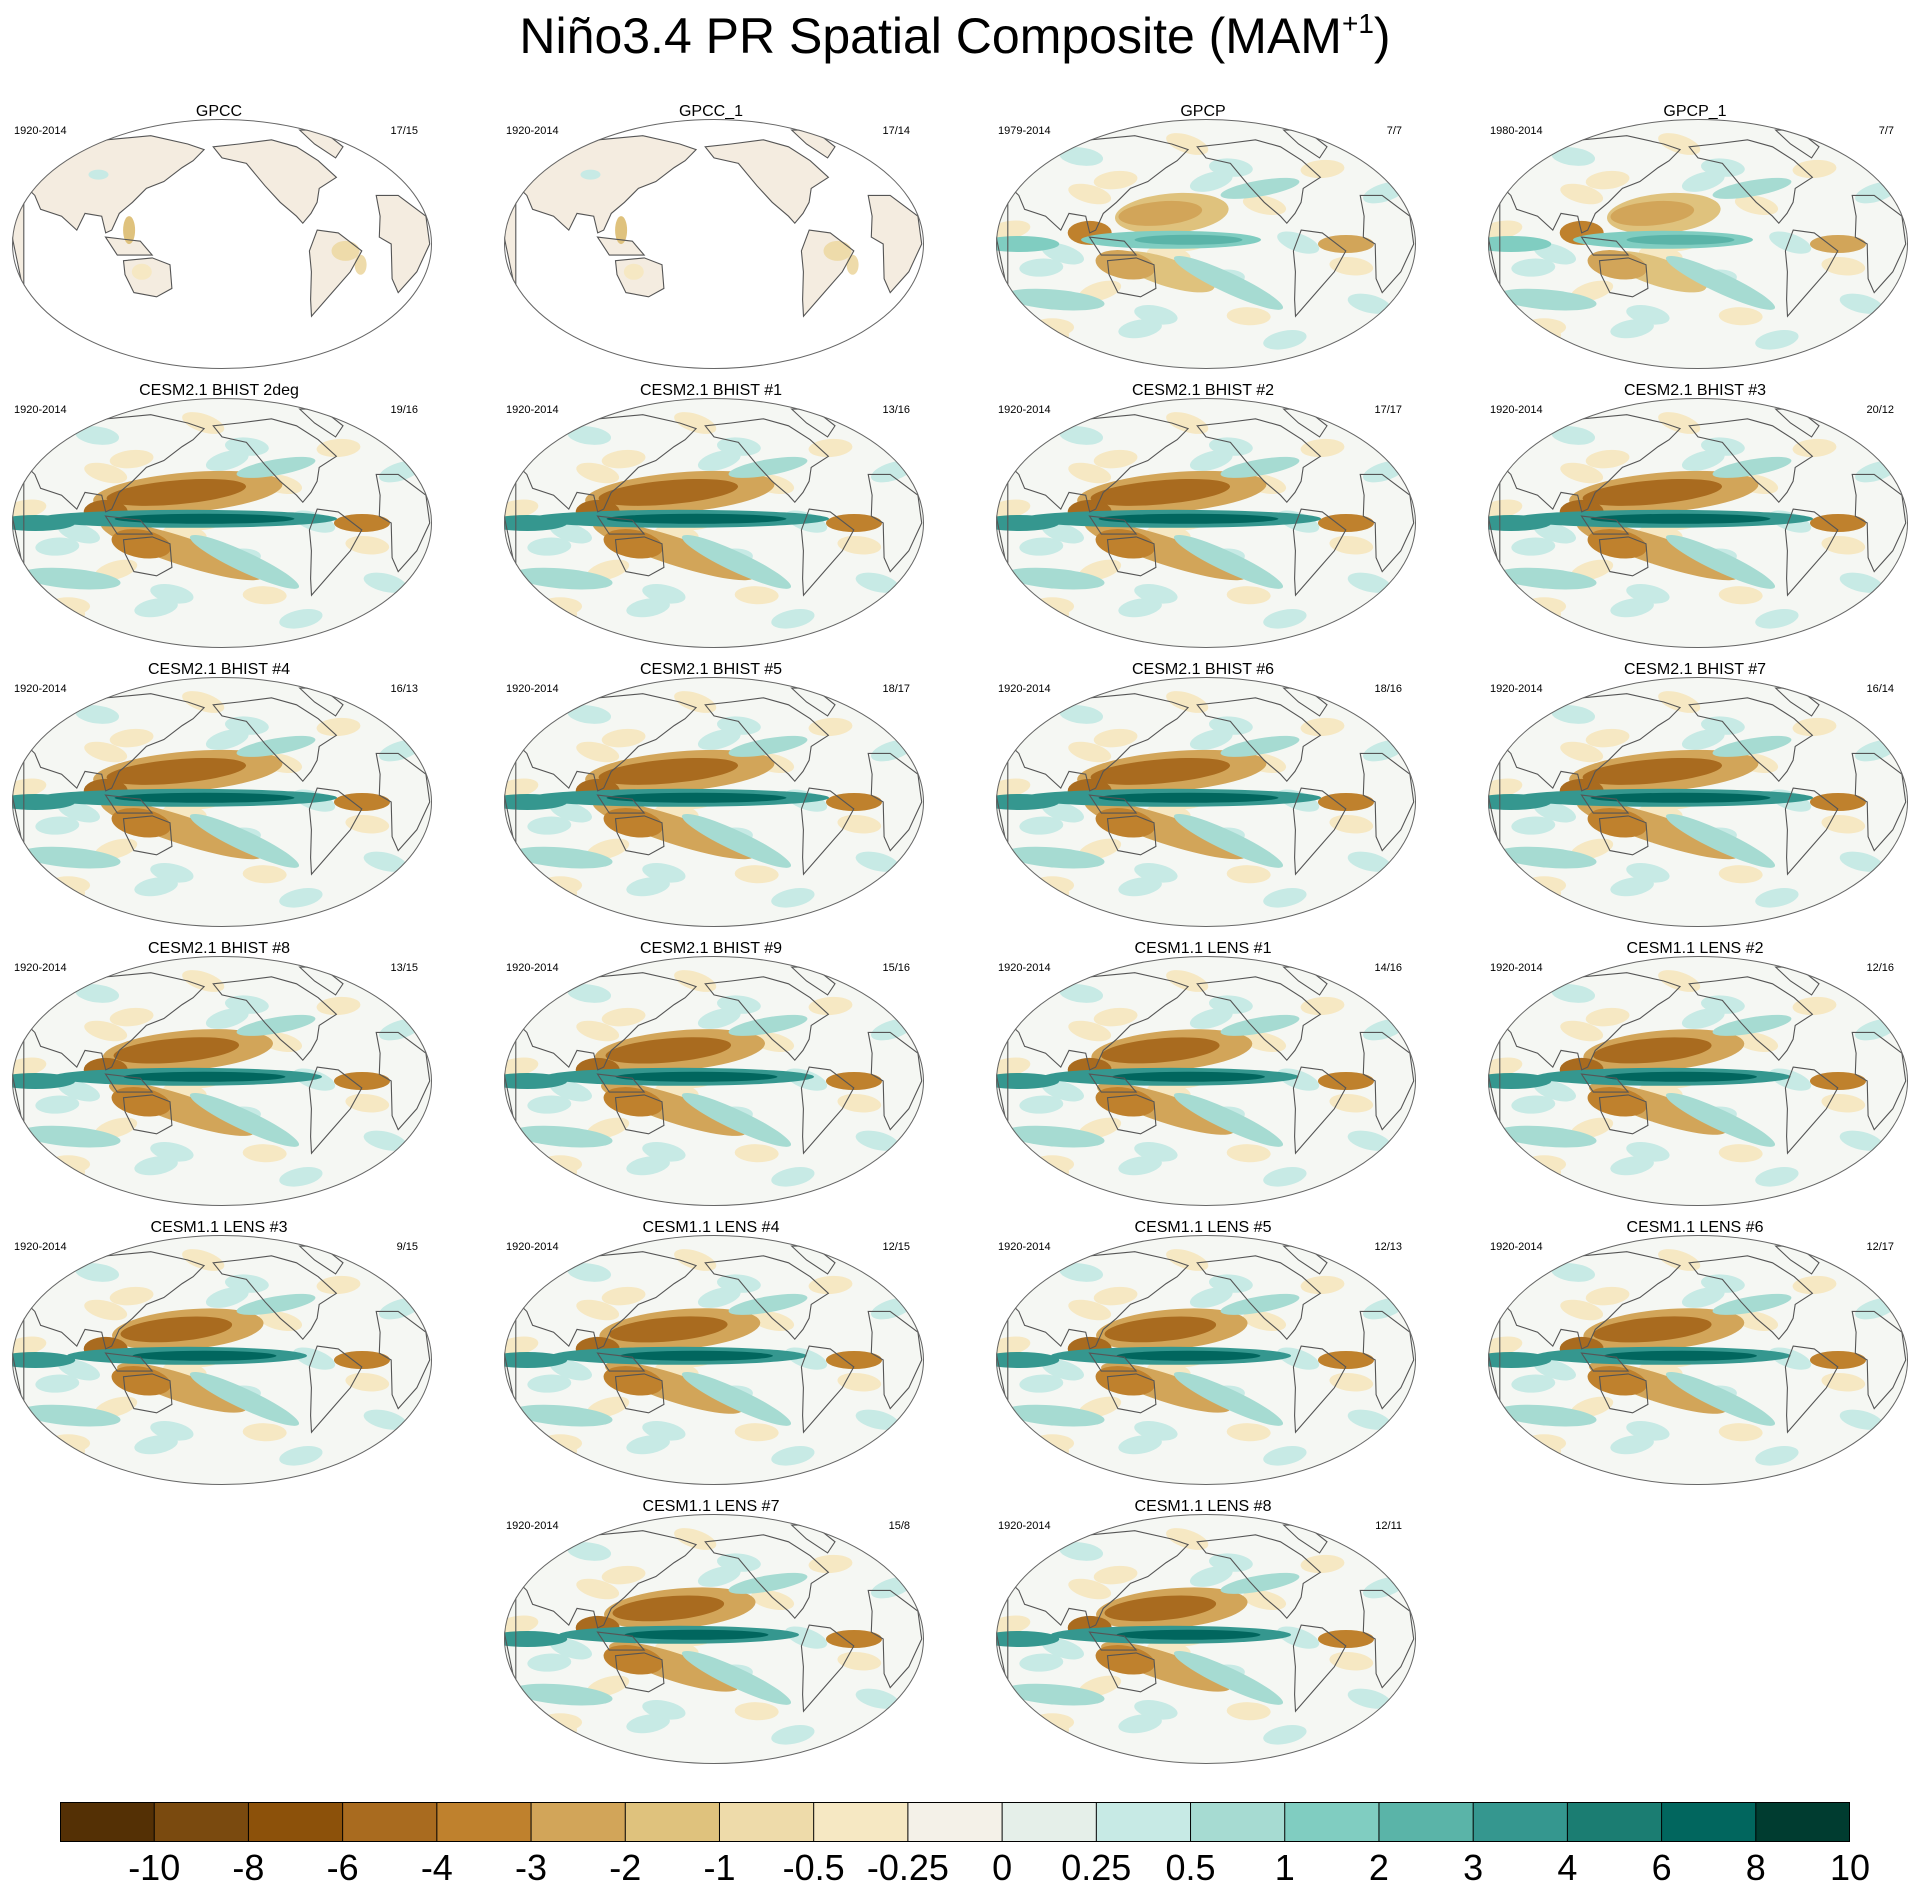  What do you see at coordinates (1880, 410) in the screenshot?
I see `panel-count: 20/12` at bounding box center [1880, 410].